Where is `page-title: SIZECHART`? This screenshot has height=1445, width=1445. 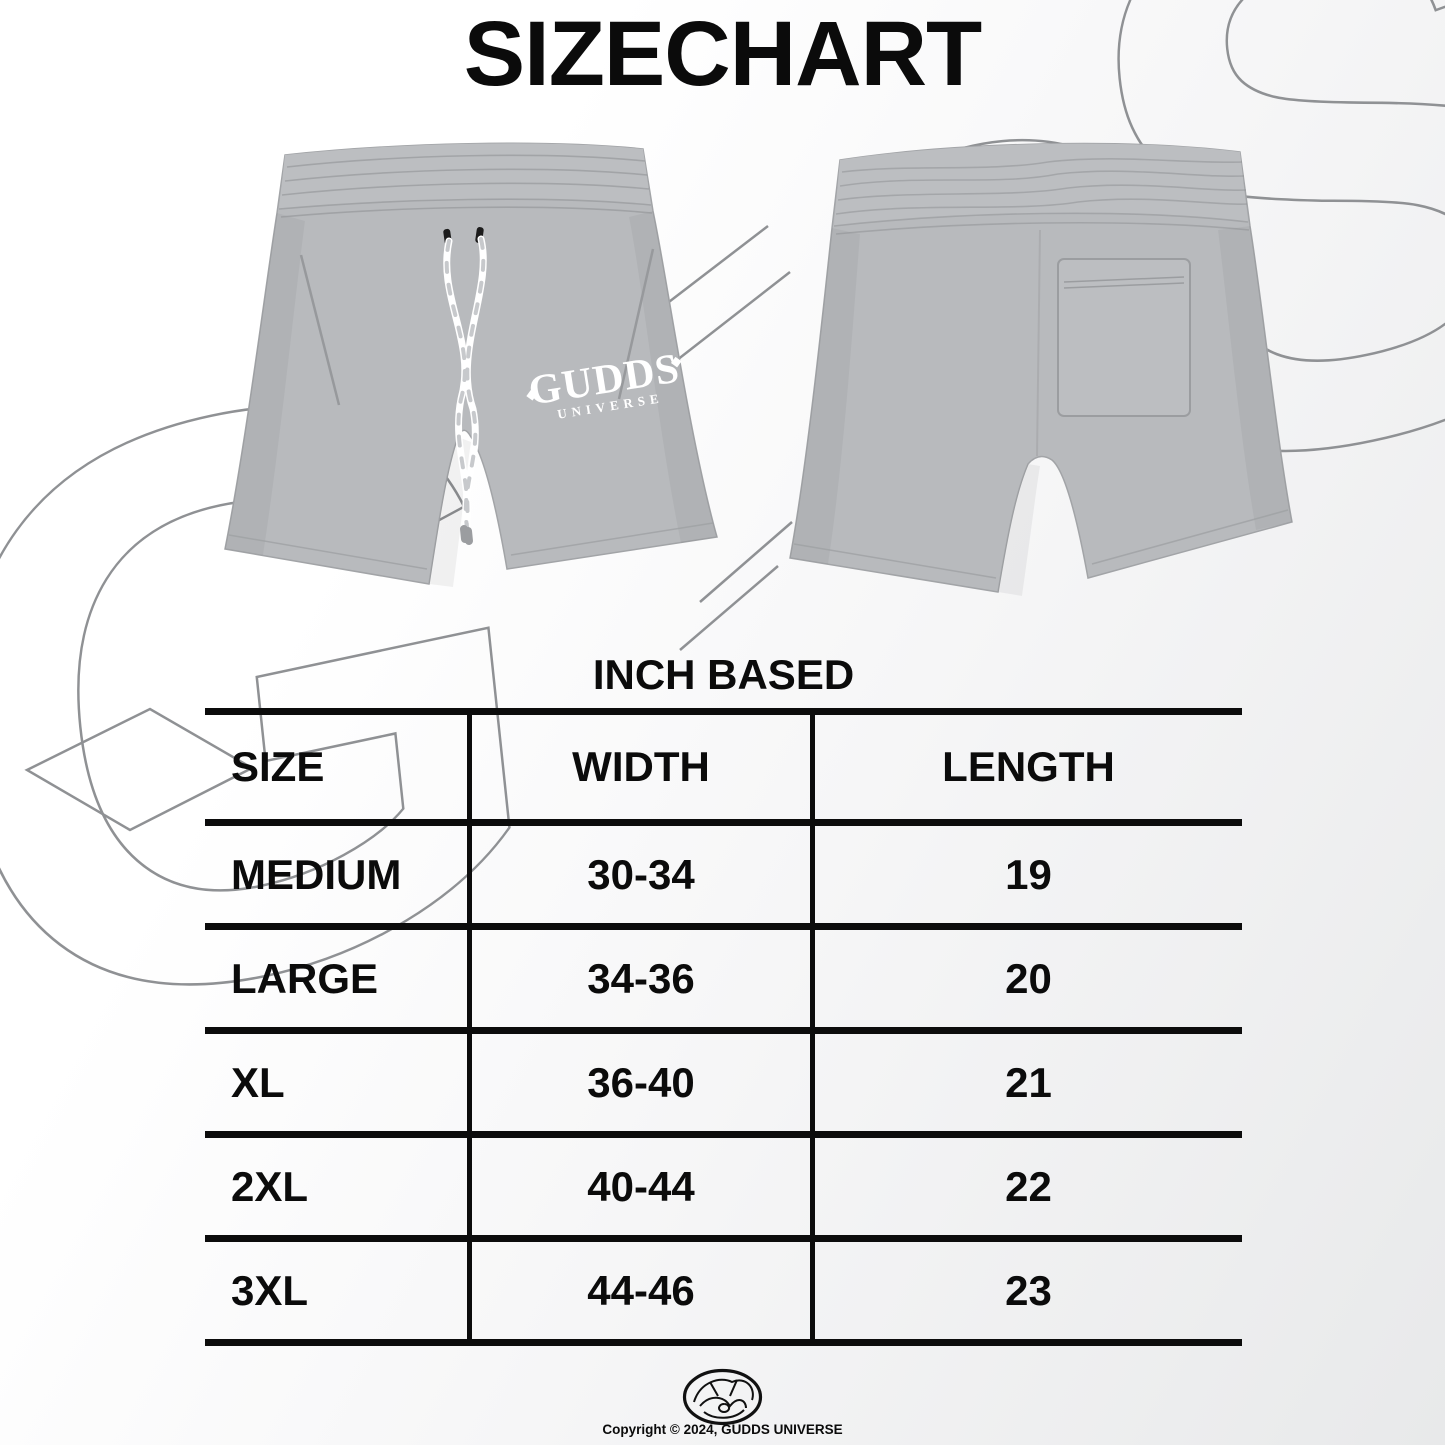
page-title: SIZECHART is located at coordinates (722, 54).